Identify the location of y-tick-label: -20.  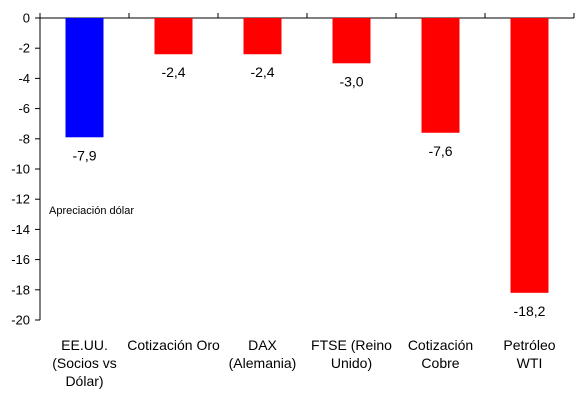
(20, 320).